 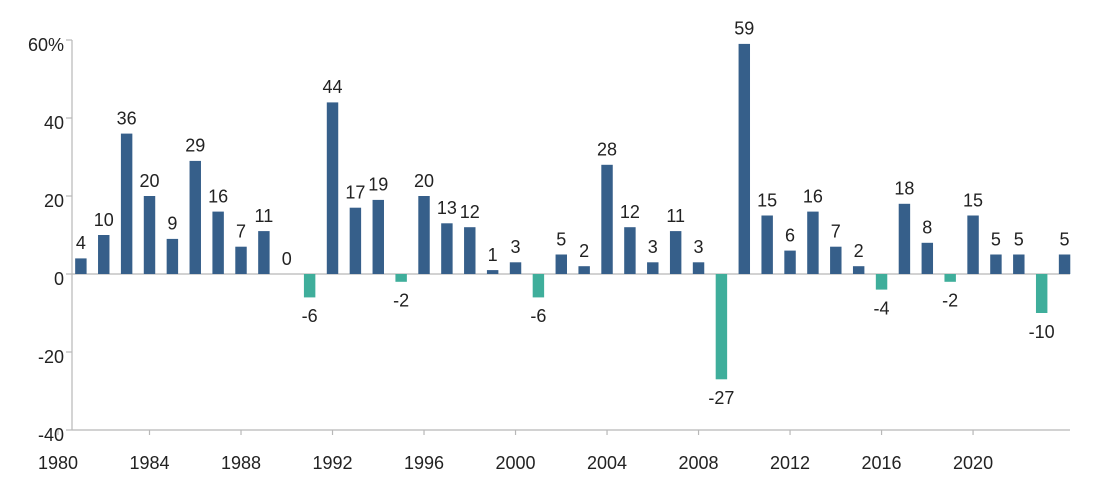 I want to click on x-tick-label: 1992, so click(x=332, y=463).